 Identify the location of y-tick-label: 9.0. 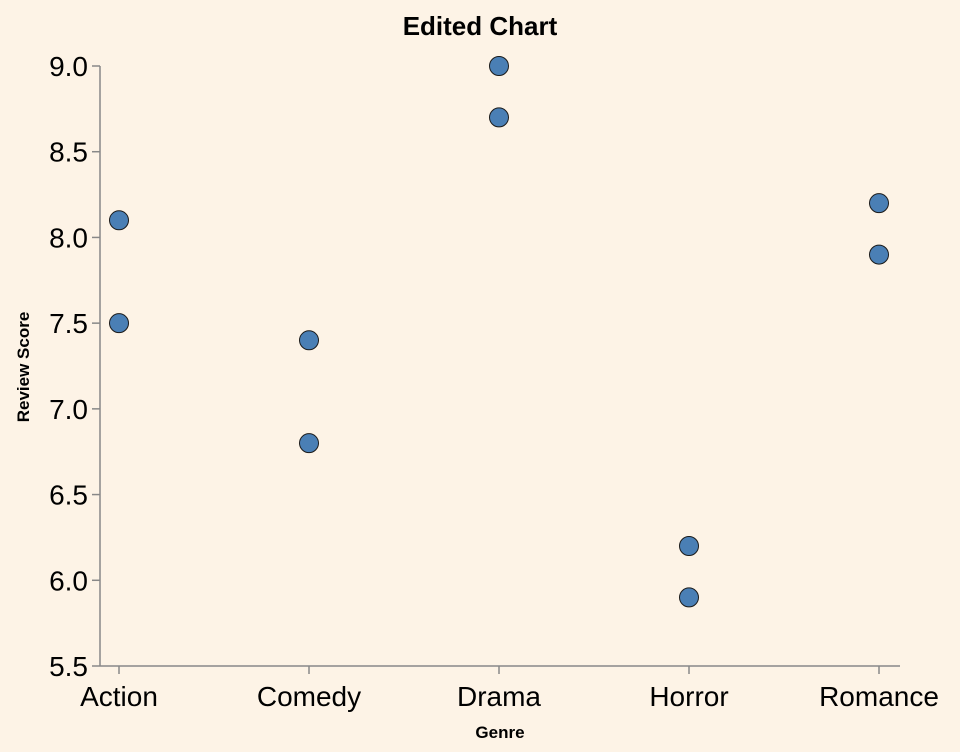
(68, 66).